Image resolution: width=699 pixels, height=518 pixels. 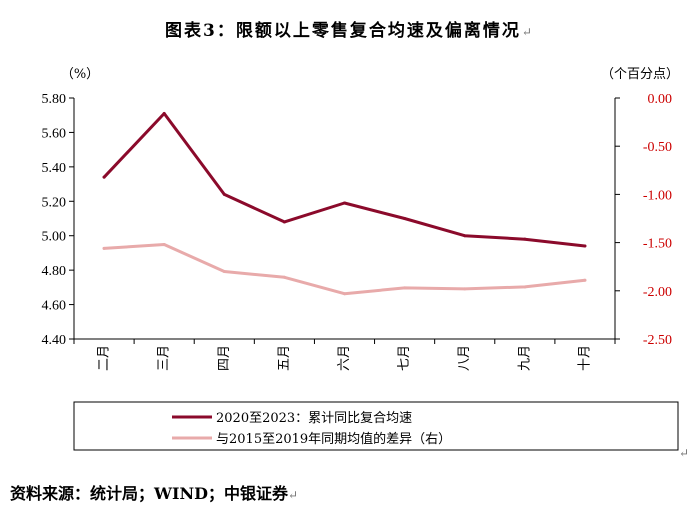 I want to click on left-tick-label: 5.60, so click(x=54, y=133).